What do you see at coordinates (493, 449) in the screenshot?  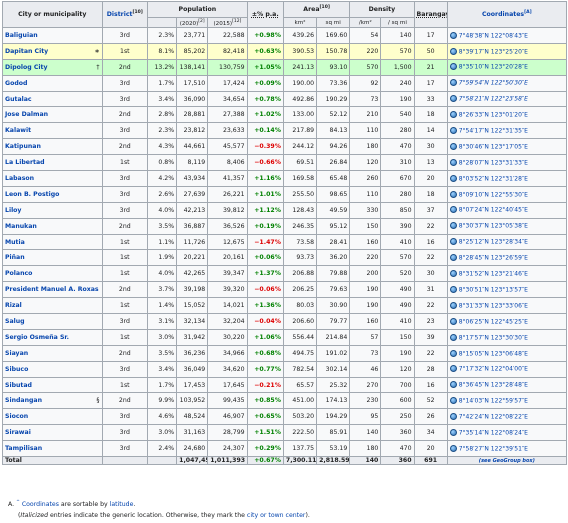 I see `coordinates-link: 7°58′27″N 122°39′51″E` at bounding box center [493, 449].